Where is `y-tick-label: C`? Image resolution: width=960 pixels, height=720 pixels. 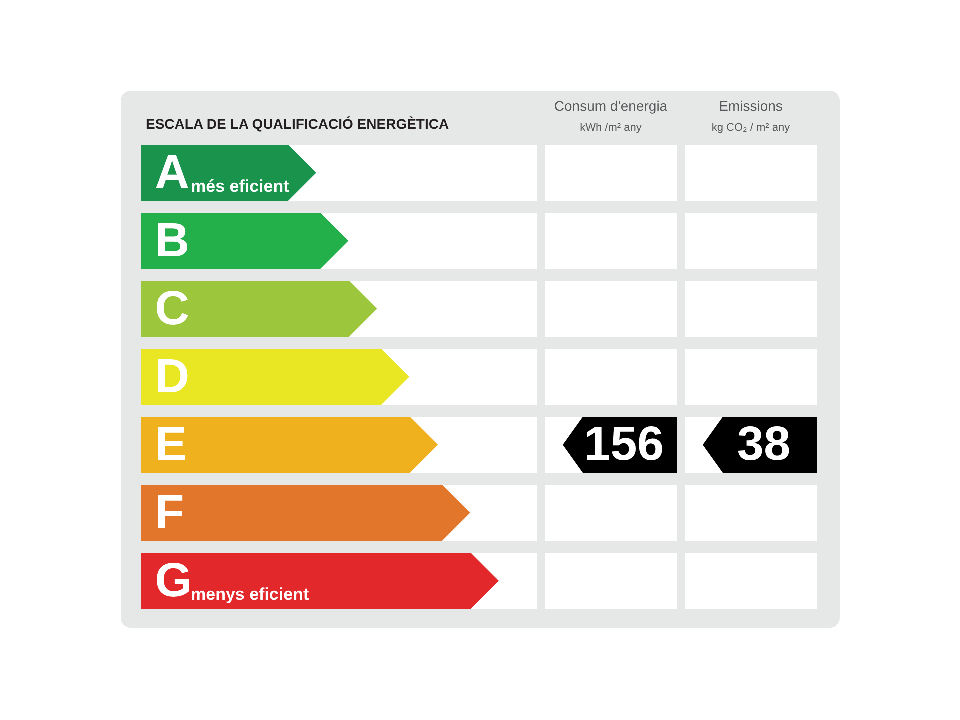
y-tick-label: C is located at coordinates (172, 309).